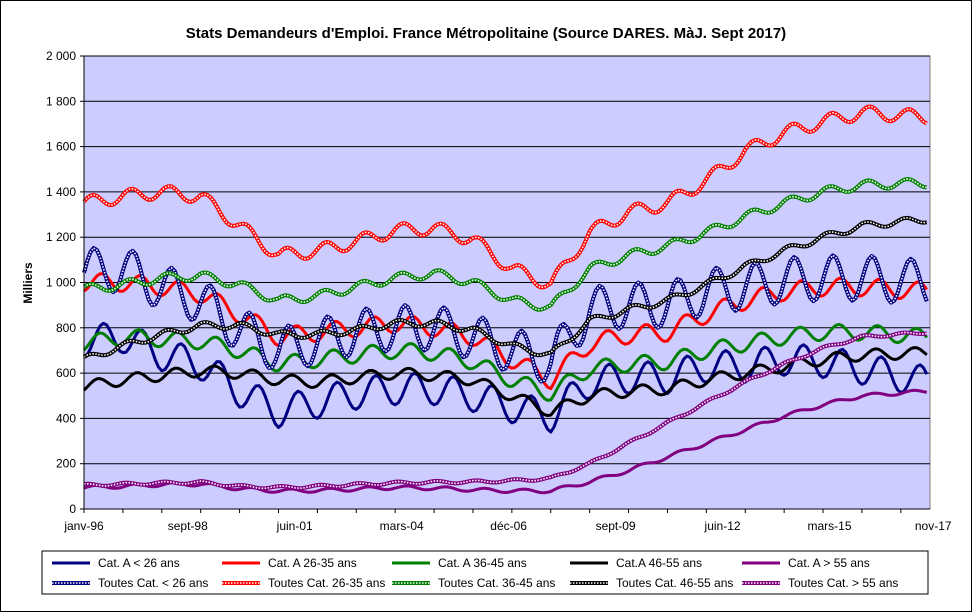 This screenshot has width=972, height=612. Describe the element at coordinates (674, 583) in the screenshot. I see `legend-label: Toutes Cat. 46-55 ans` at that location.